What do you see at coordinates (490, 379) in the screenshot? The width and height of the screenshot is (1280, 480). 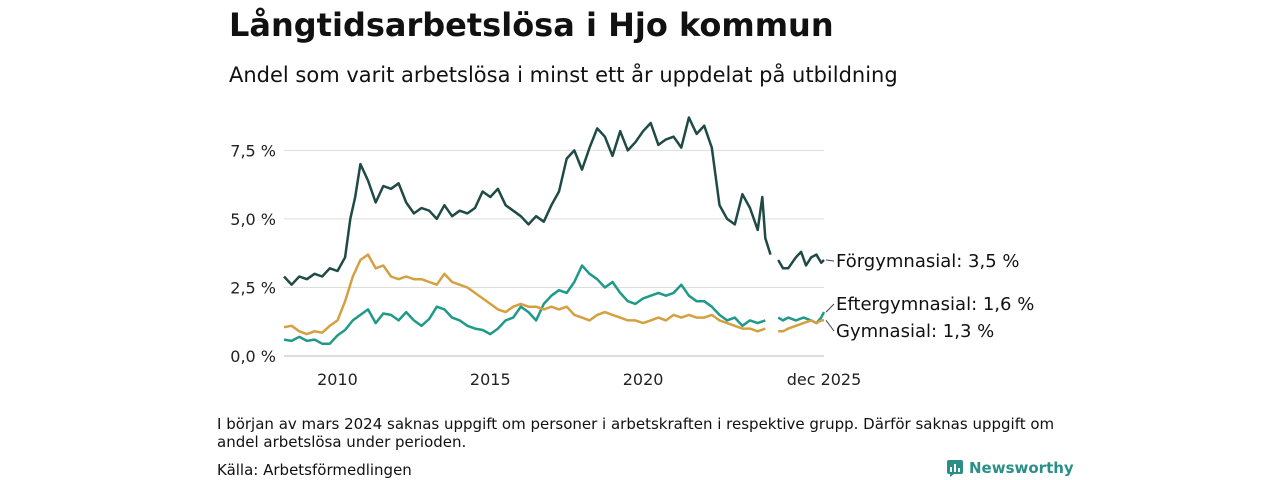 I see `x-tick-label: 2015` at bounding box center [490, 379].